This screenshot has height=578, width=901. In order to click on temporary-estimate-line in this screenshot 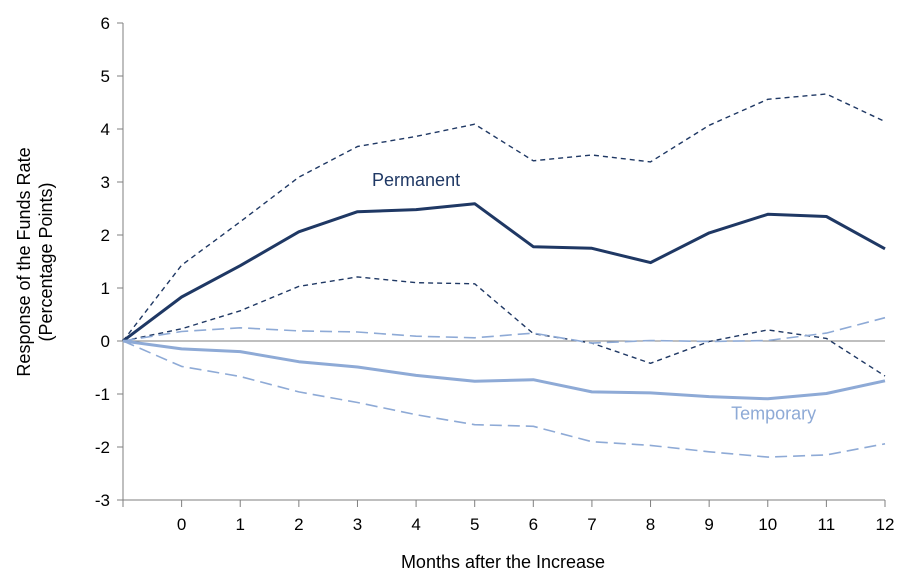, I will do `click(504, 370)`.